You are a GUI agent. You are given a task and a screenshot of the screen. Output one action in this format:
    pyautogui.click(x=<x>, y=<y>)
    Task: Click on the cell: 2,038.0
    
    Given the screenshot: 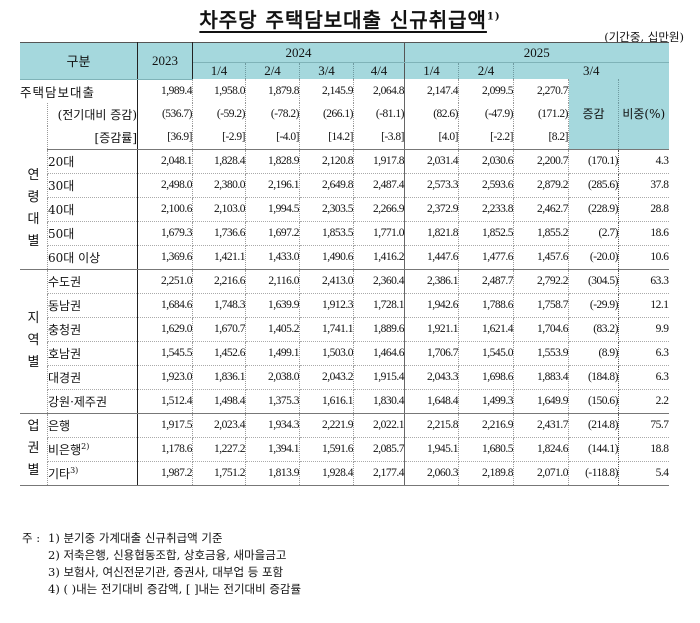 What is the action you would take?
    pyautogui.click(x=272, y=377)
    